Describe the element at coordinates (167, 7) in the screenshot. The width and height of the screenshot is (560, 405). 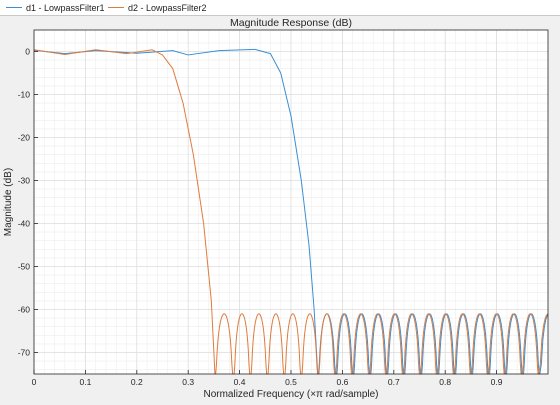
I see `legend-label-2: d2 - LowpassFilter2` at that location.